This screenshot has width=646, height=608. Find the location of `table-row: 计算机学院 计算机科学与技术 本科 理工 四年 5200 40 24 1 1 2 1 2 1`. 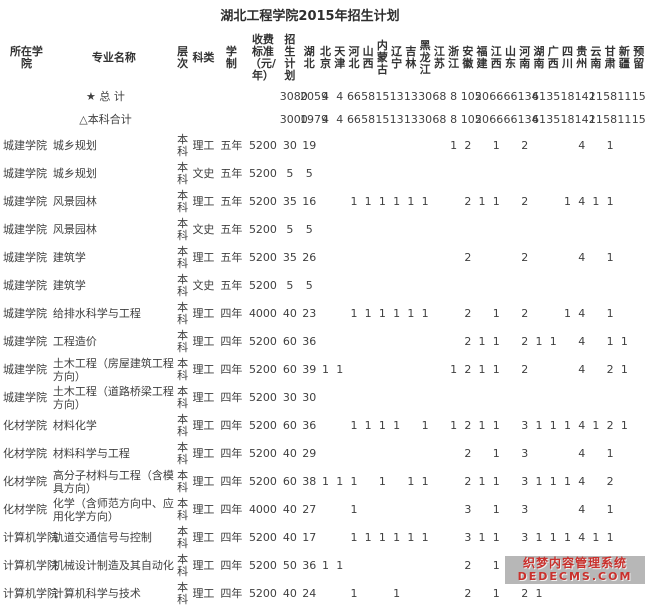

table-row: 计算机学院 计算机科学与技术 本科 理工 四年 5200 40 24 1 1 2 1 2 1 is located at coordinates (323, 594).